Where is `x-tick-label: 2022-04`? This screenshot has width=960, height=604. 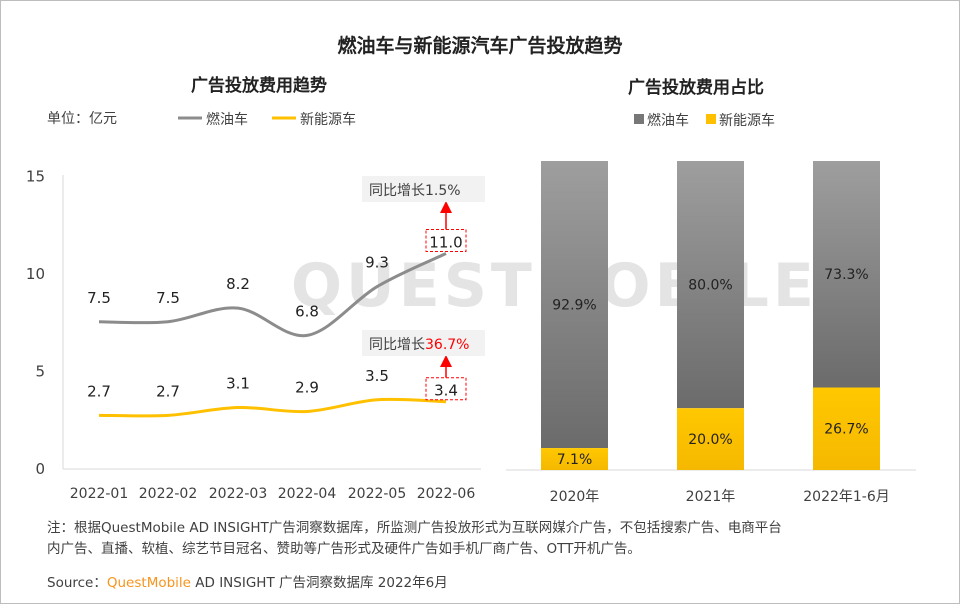
x-tick-label: 2022-04 is located at coordinates (307, 494).